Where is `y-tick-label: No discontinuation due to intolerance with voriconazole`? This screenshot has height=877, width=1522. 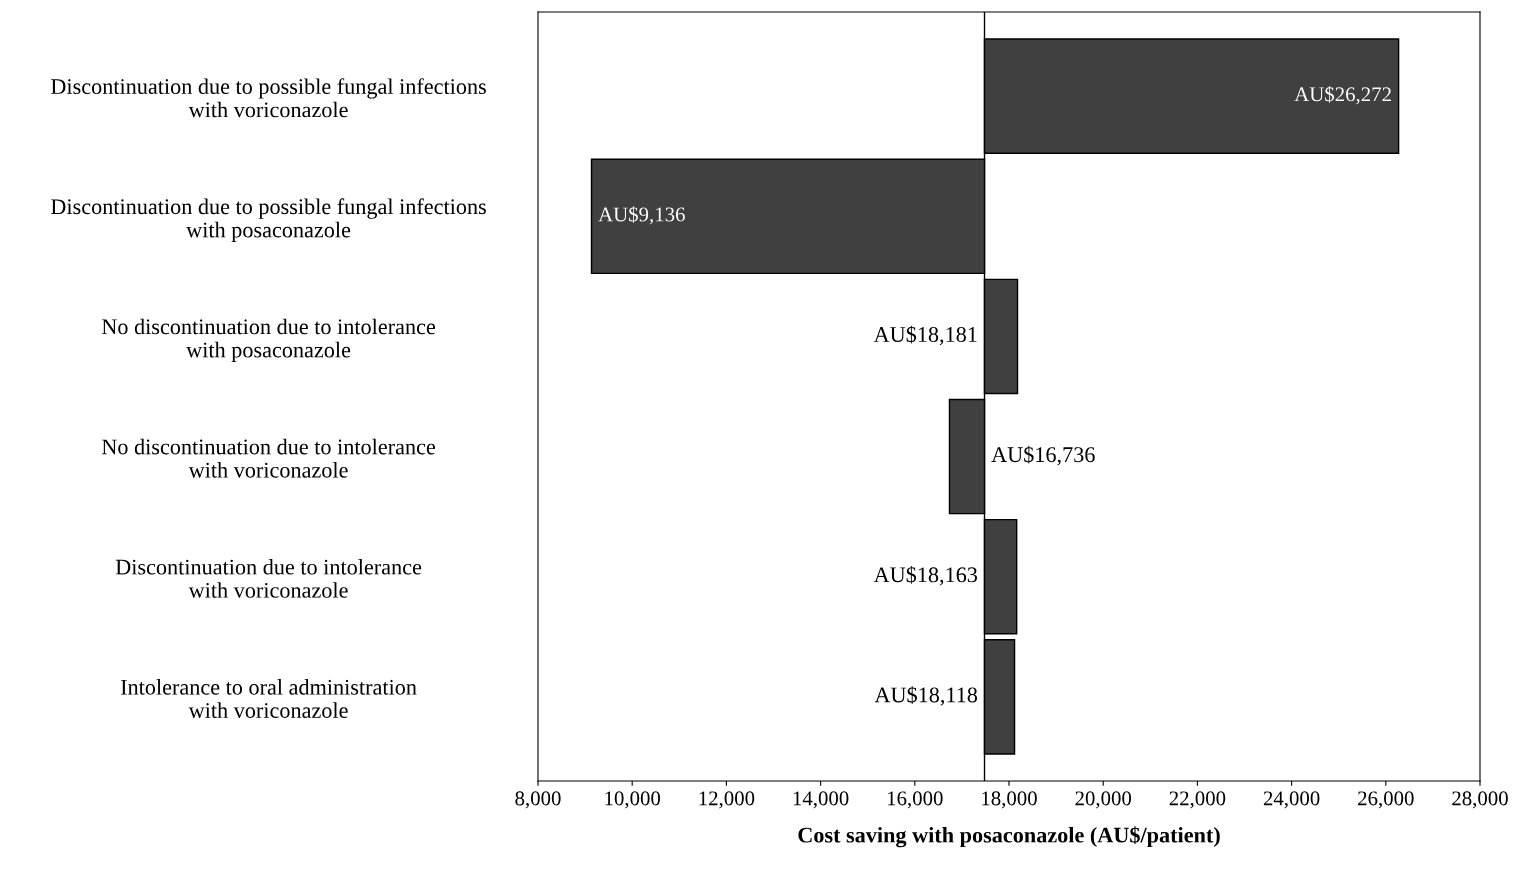 y-tick-label: No discontinuation due to intolerance with voriconazole is located at coordinates (268, 458).